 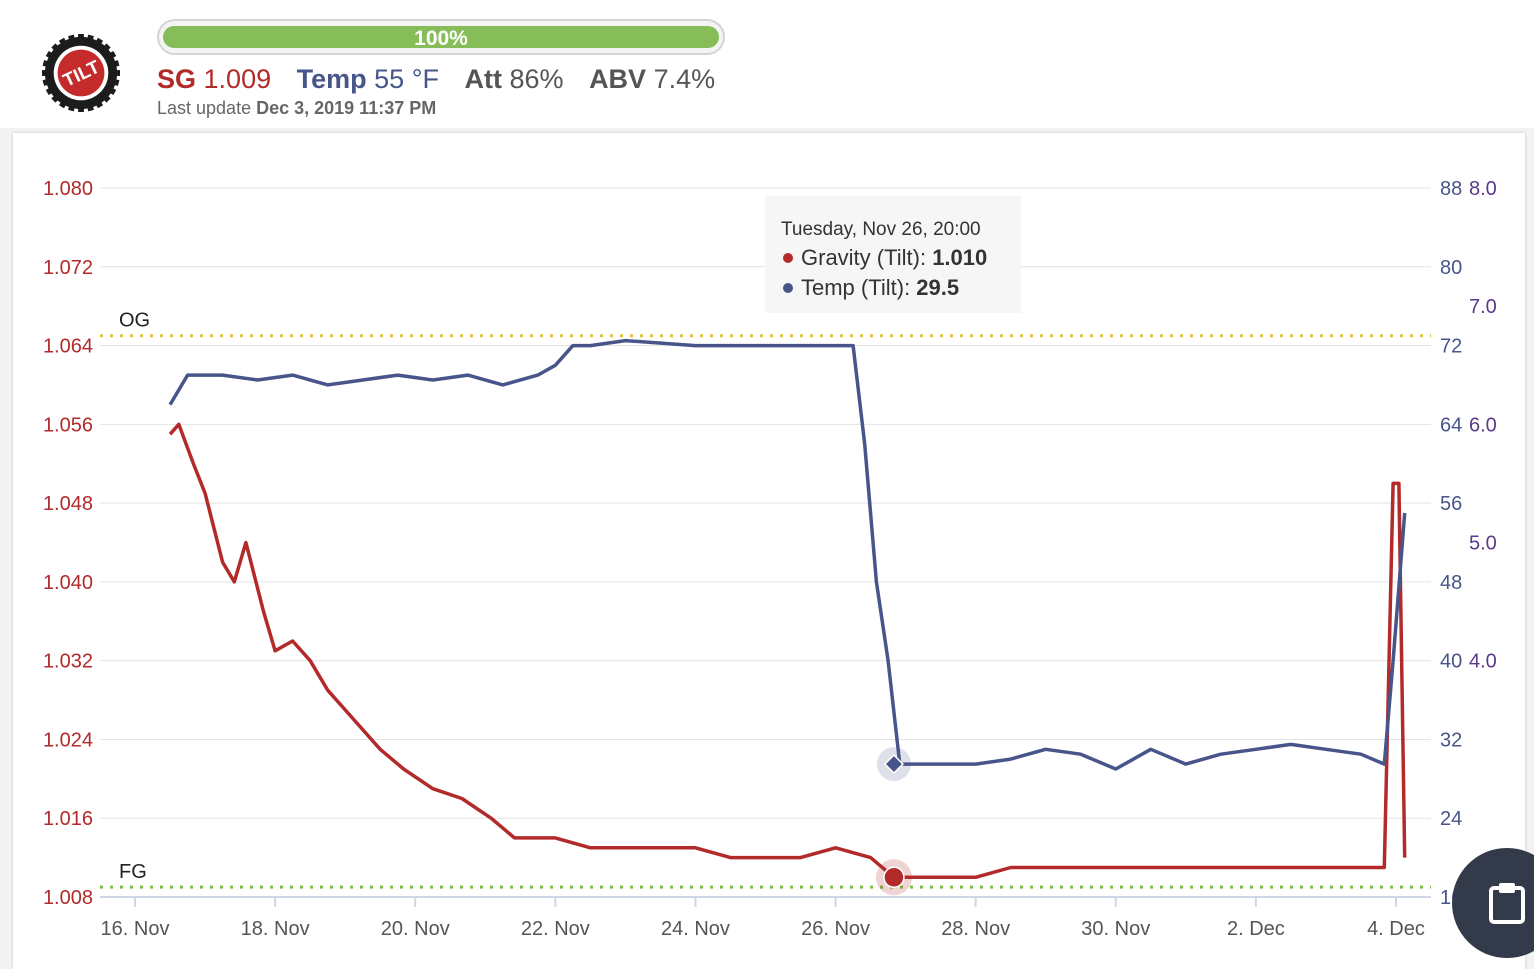 I want to click on stat-name: ABV, so click(x=618, y=79).